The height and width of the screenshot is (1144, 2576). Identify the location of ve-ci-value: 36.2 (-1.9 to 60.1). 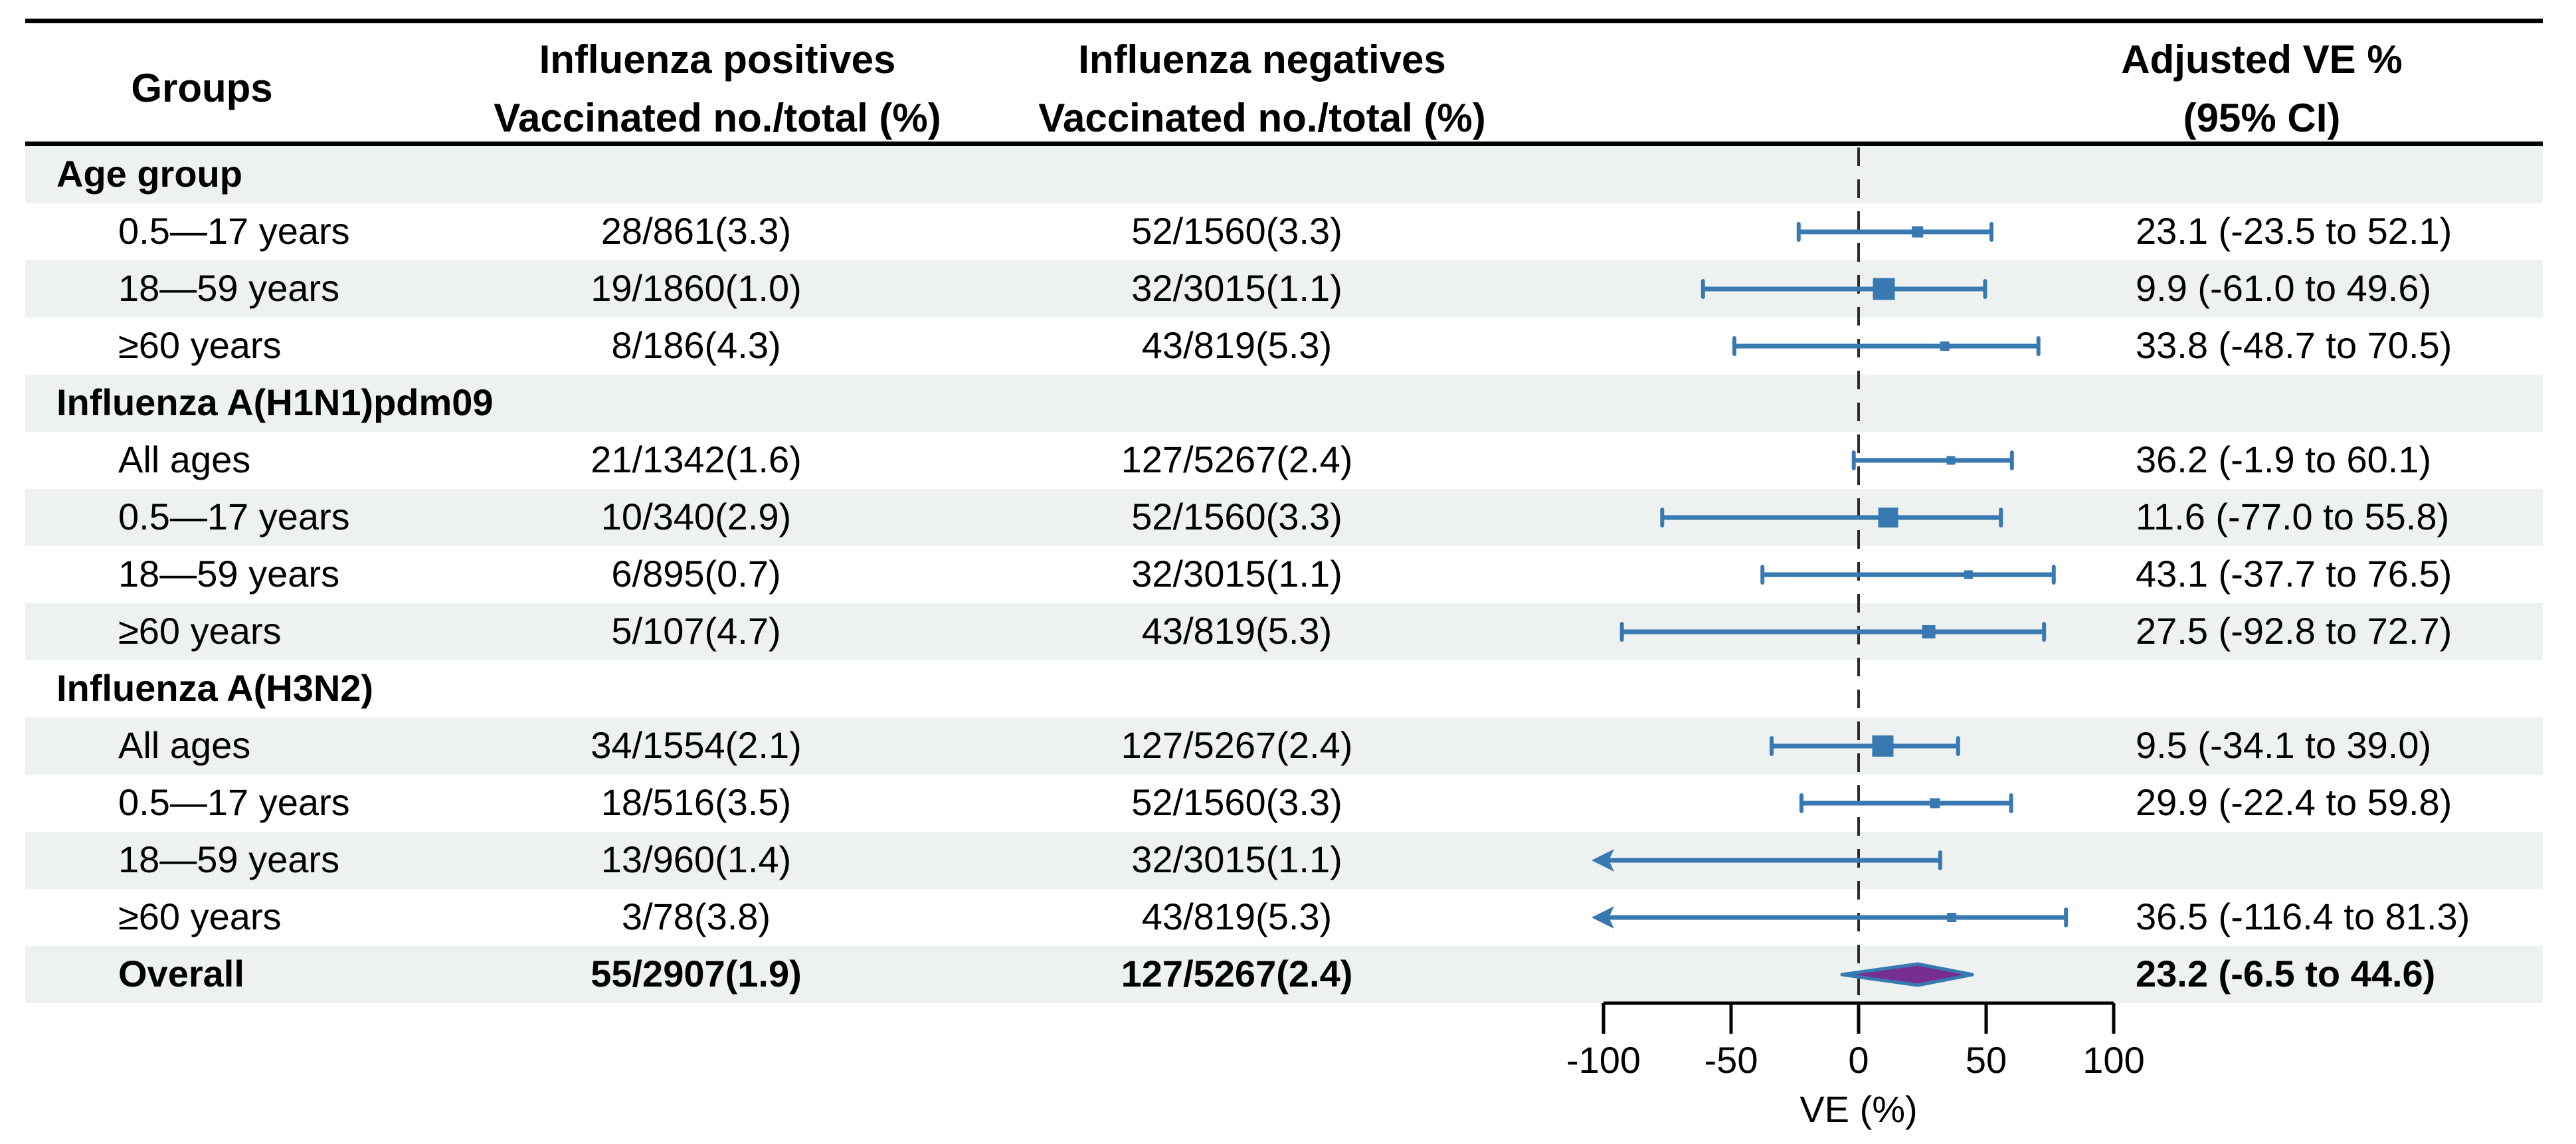
(2284, 459).